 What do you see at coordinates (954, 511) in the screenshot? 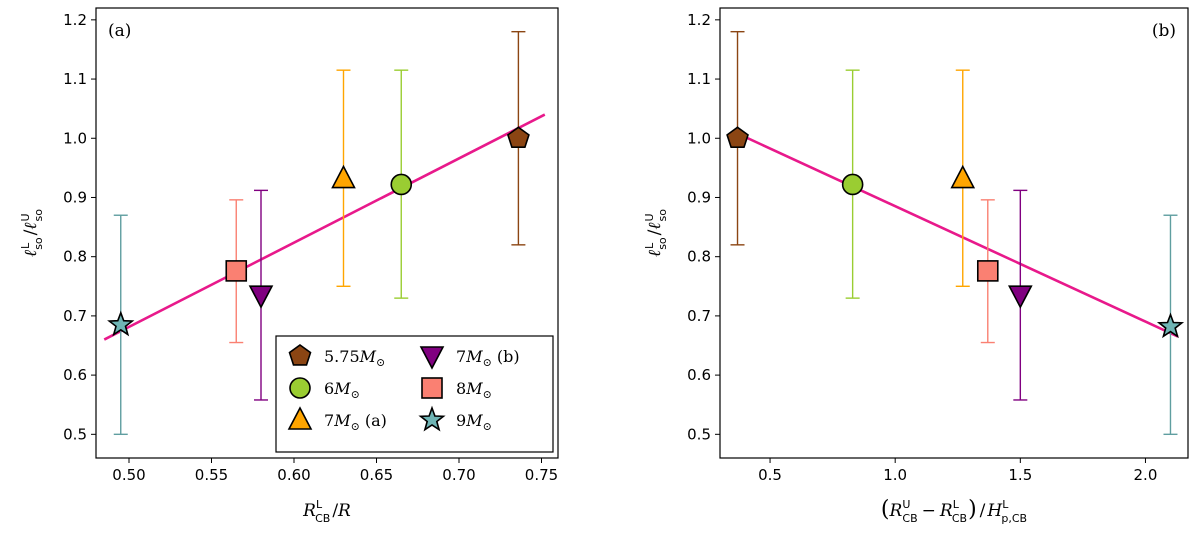
I see `x-axis-label: (RU CB − RL CB) / HL p,CB` at bounding box center [954, 511].